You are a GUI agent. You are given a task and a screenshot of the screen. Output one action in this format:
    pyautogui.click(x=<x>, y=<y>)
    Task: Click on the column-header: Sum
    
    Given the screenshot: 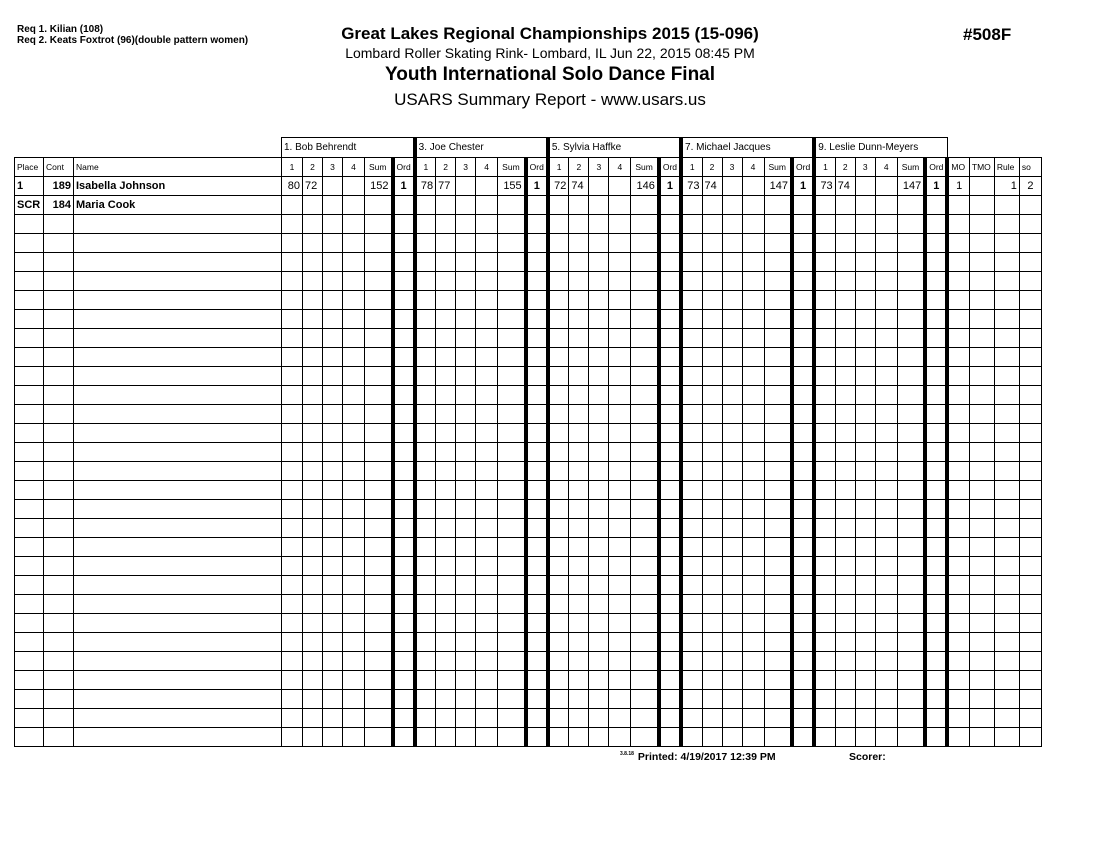 What is the action you would take?
    pyautogui.click(x=645, y=167)
    